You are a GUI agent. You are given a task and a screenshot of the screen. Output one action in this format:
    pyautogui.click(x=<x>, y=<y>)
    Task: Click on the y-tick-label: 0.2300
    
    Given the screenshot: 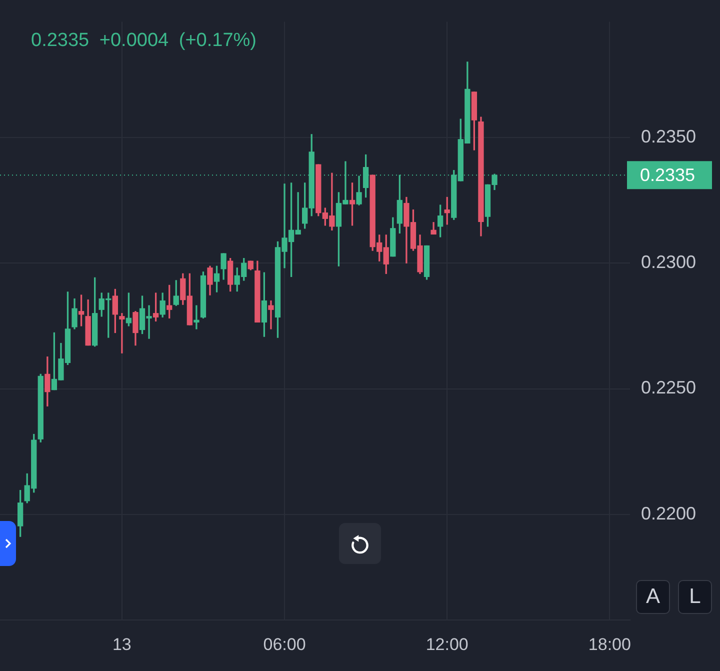 What is the action you would take?
    pyautogui.click(x=668, y=262)
    